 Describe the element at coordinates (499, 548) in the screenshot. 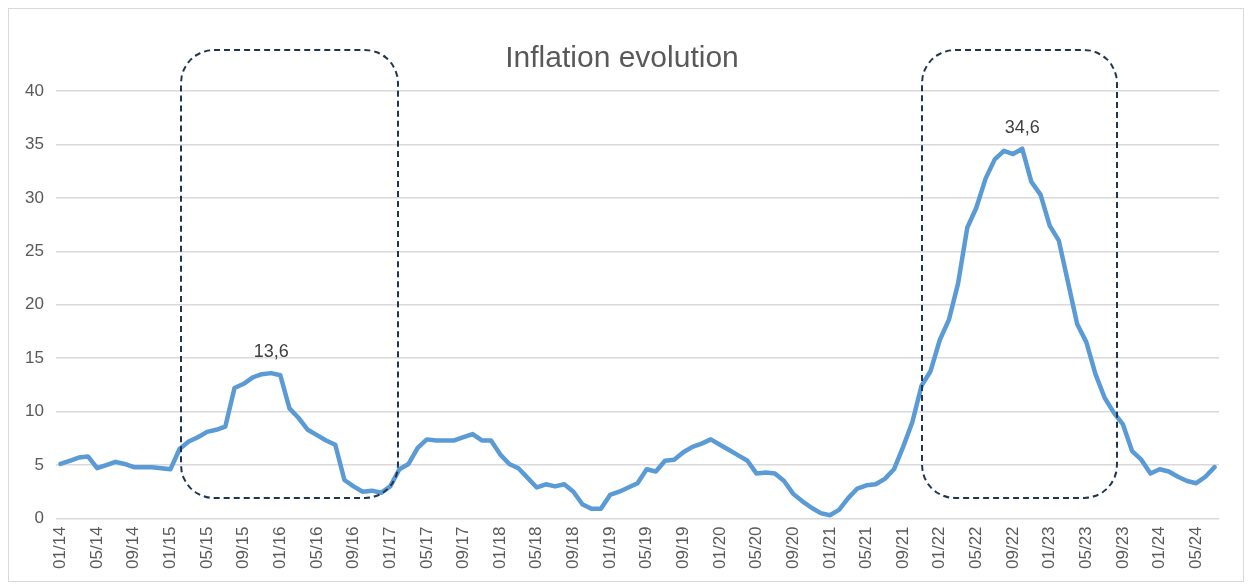

I see `x-tick-label: 01/18` at that location.